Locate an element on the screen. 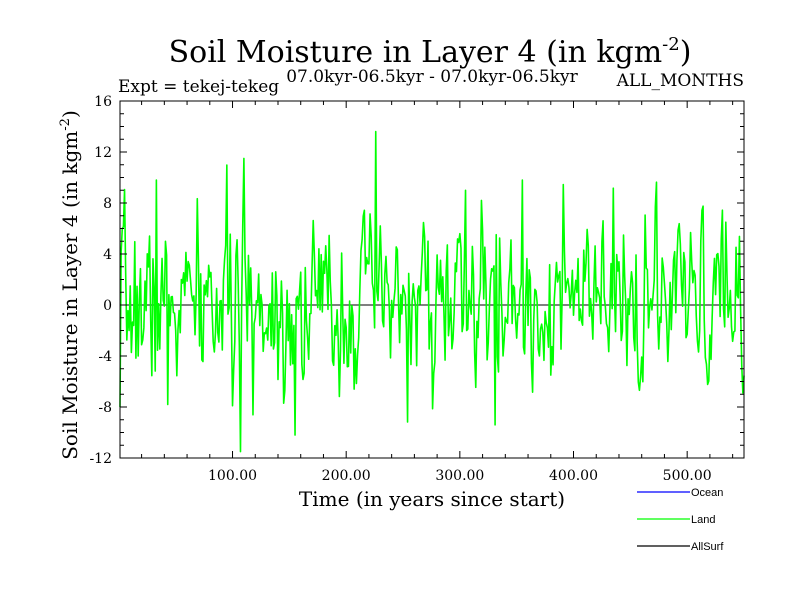 The width and height of the screenshot is (800, 600). y-tick-label: 16 is located at coordinates (103, 102).